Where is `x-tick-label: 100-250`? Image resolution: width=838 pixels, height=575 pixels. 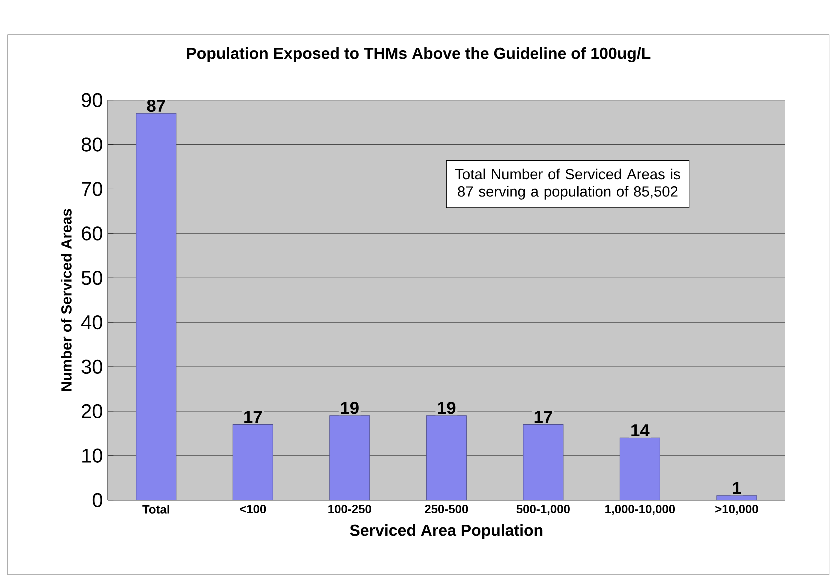 x-tick-label: 100-250 is located at coordinates (350, 509).